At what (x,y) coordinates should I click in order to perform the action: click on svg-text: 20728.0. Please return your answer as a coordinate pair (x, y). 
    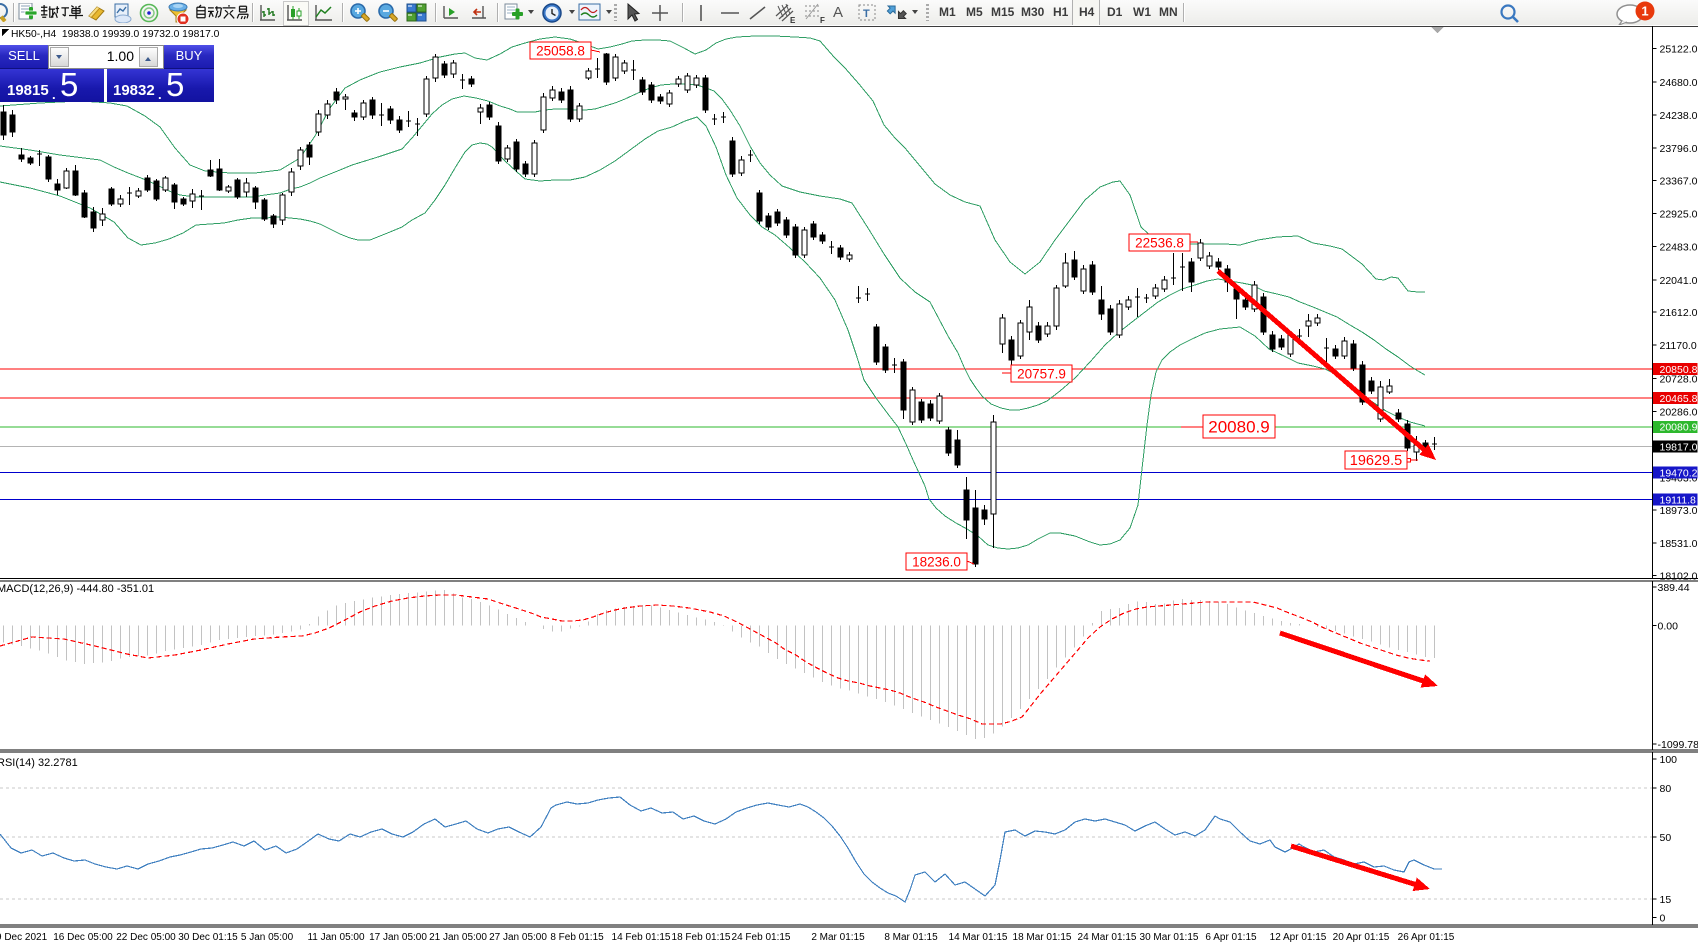
    Looking at the image, I should click on (1679, 379).